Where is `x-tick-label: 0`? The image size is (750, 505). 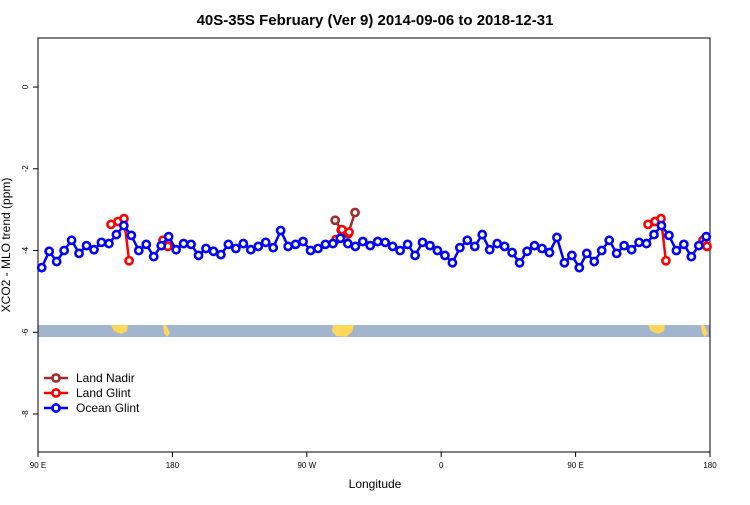 x-tick-label: 0 is located at coordinates (441, 465).